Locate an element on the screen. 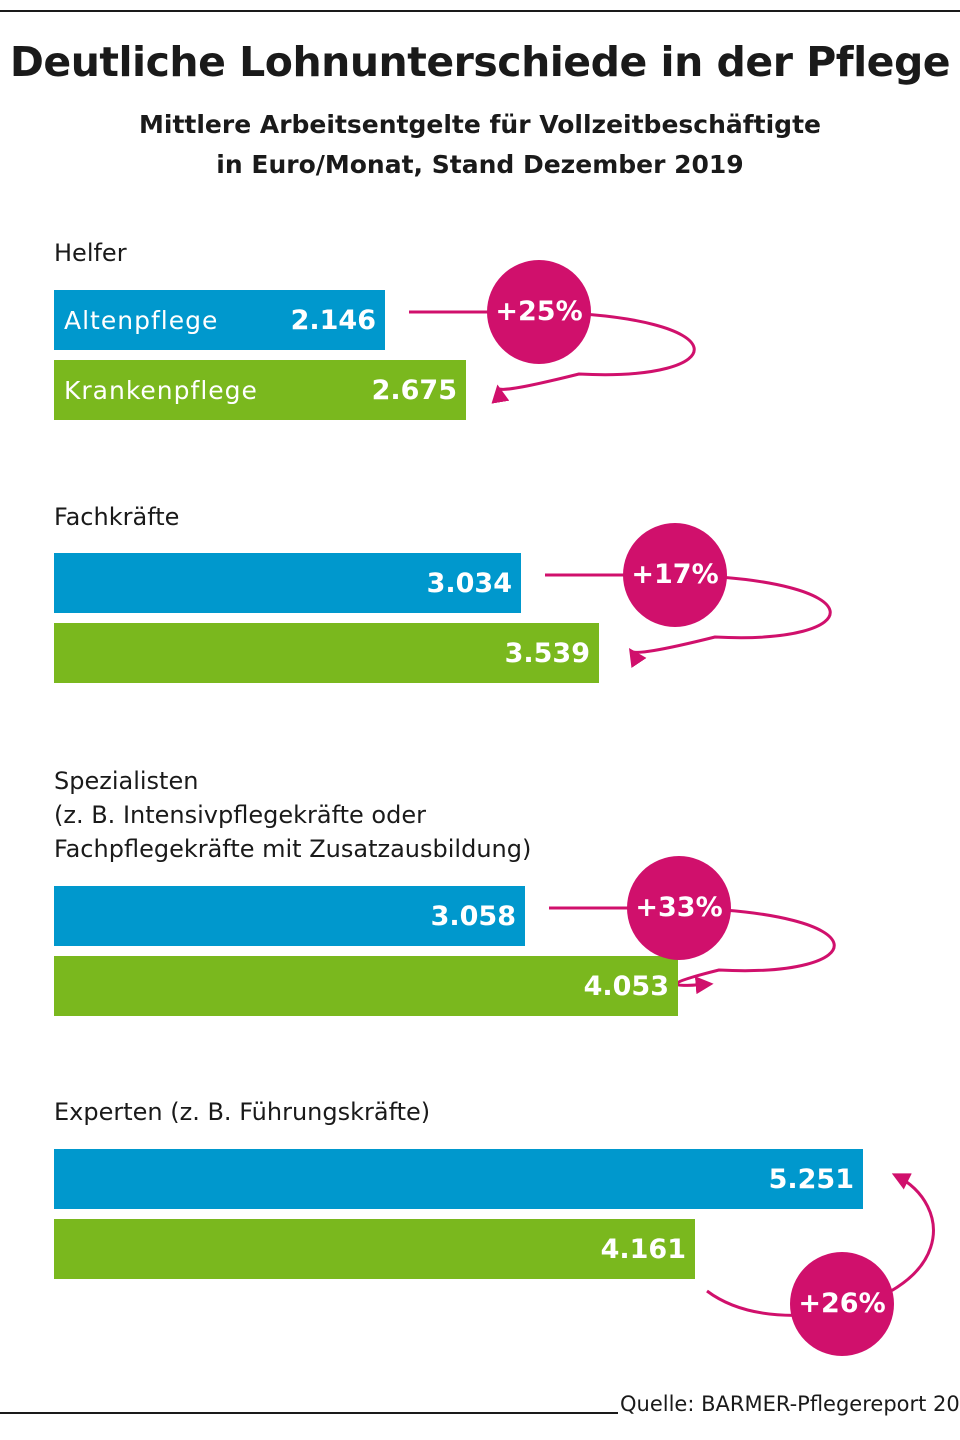  bar-value-label: 3.539 is located at coordinates (547, 653).